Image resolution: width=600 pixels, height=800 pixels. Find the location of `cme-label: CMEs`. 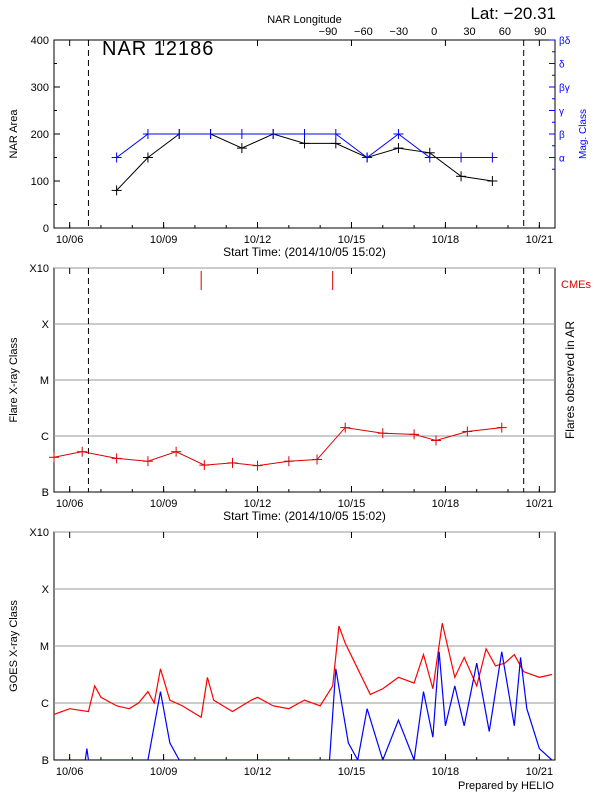

cme-label: CMEs is located at coordinates (576, 285).